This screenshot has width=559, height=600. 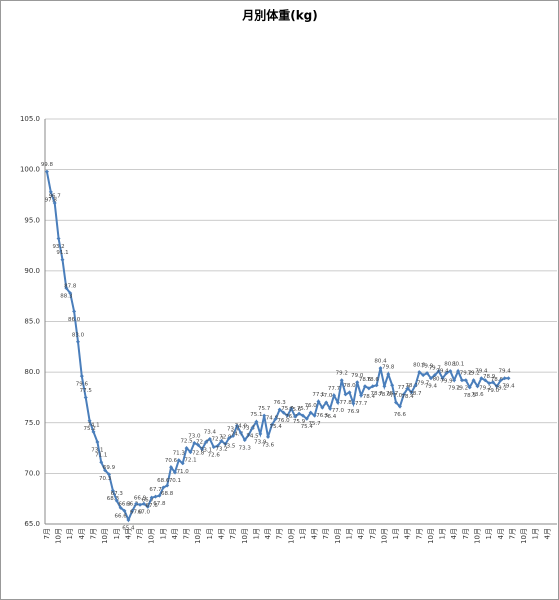 I want to click on data-label: 73.3, so click(x=245, y=448).